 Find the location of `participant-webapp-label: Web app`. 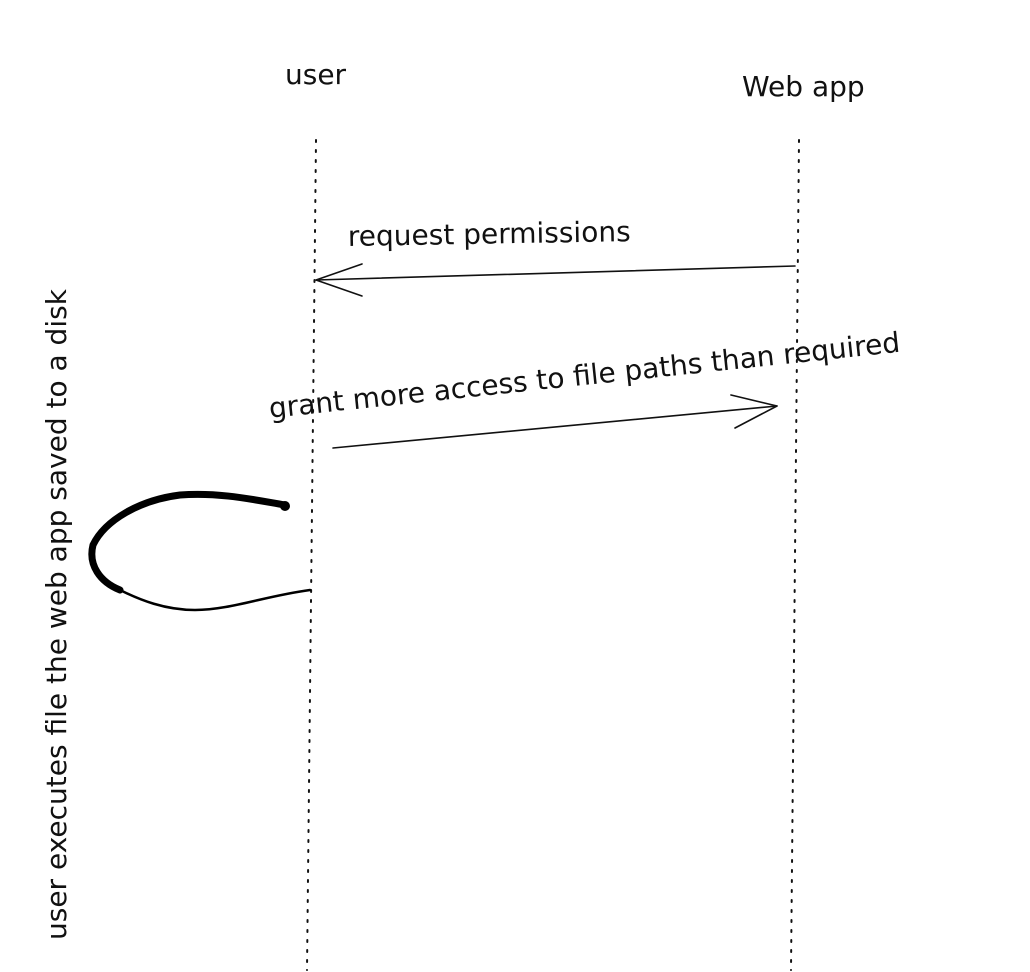

participant-webapp-label: Web app is located at coordinates (803, 86).